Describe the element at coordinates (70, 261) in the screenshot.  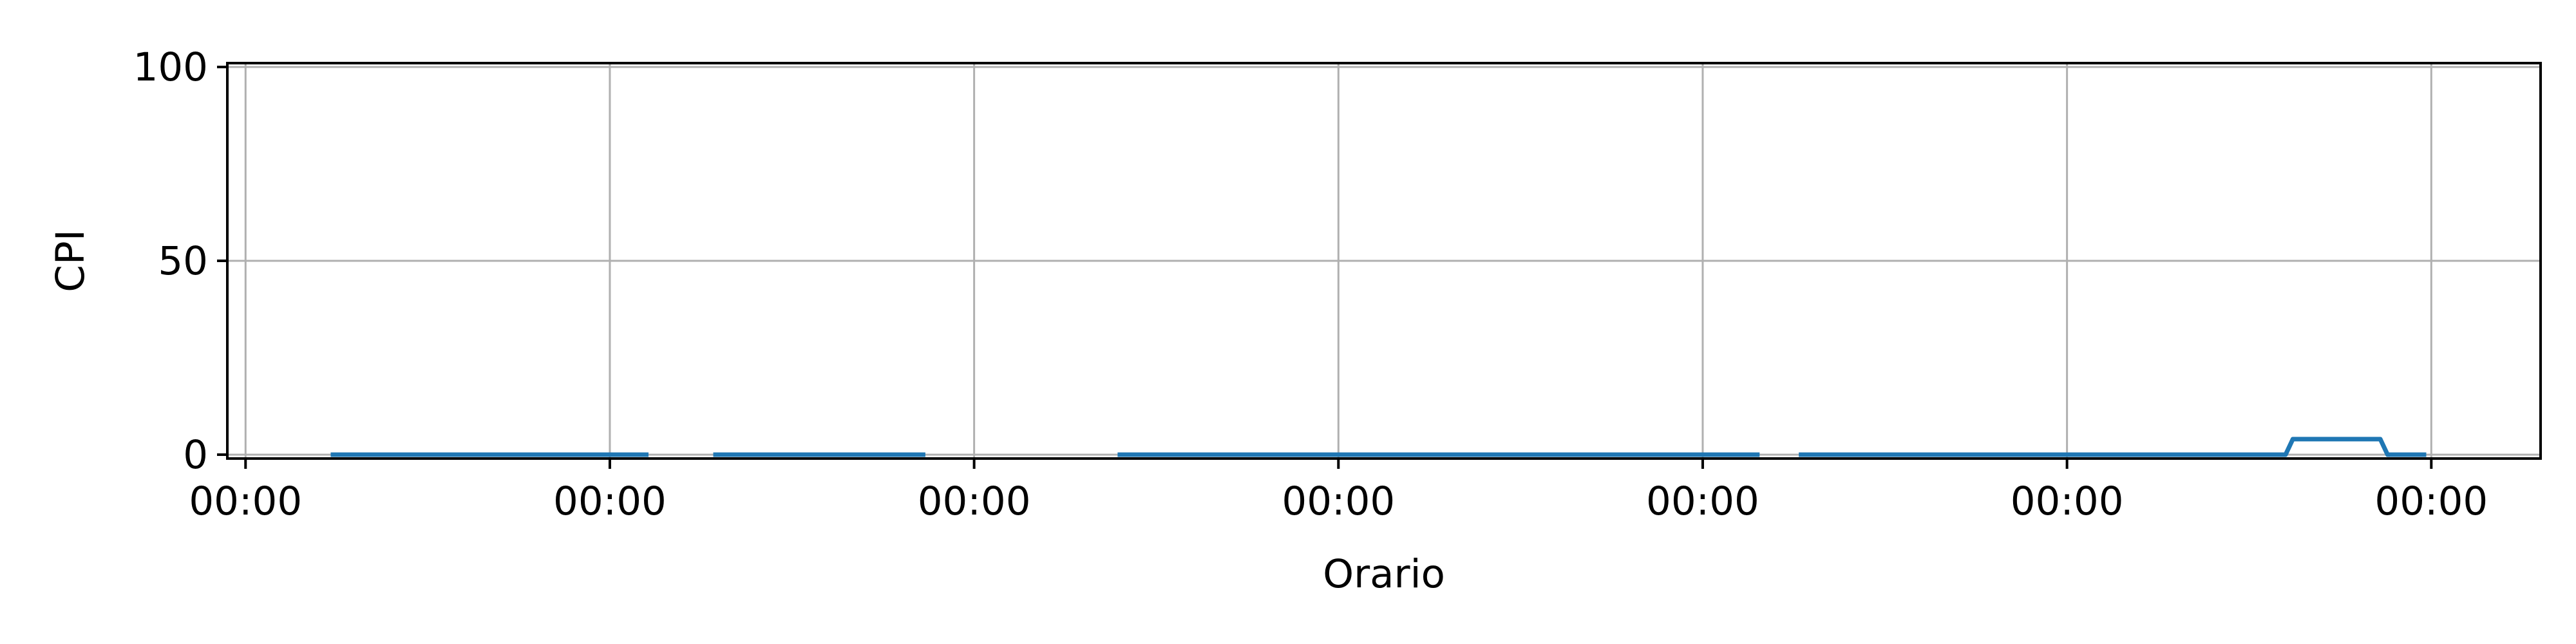
I see `y-axis-label: CPI` at that location.